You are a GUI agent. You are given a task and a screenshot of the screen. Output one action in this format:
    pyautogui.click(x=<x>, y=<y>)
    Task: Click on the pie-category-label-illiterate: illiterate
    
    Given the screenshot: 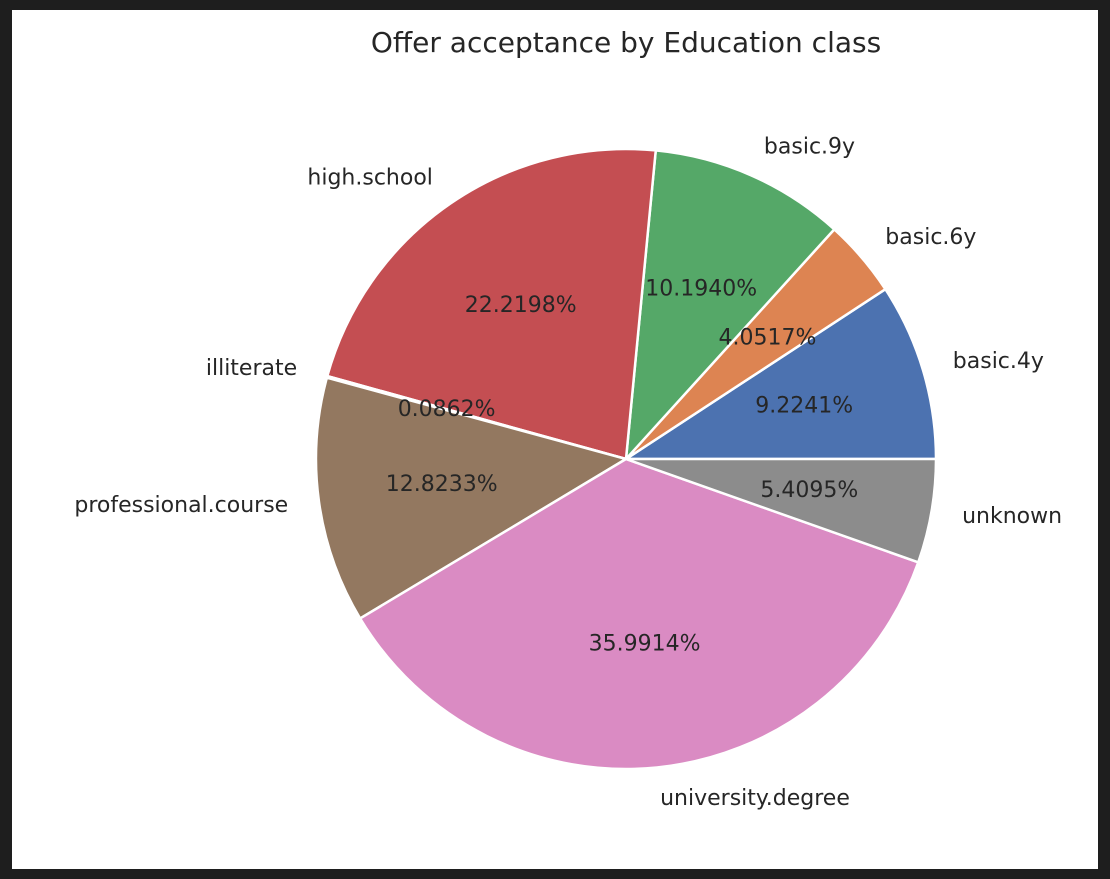 What is the action you would take?
    pyautogui.click(x=251, y=368)
    